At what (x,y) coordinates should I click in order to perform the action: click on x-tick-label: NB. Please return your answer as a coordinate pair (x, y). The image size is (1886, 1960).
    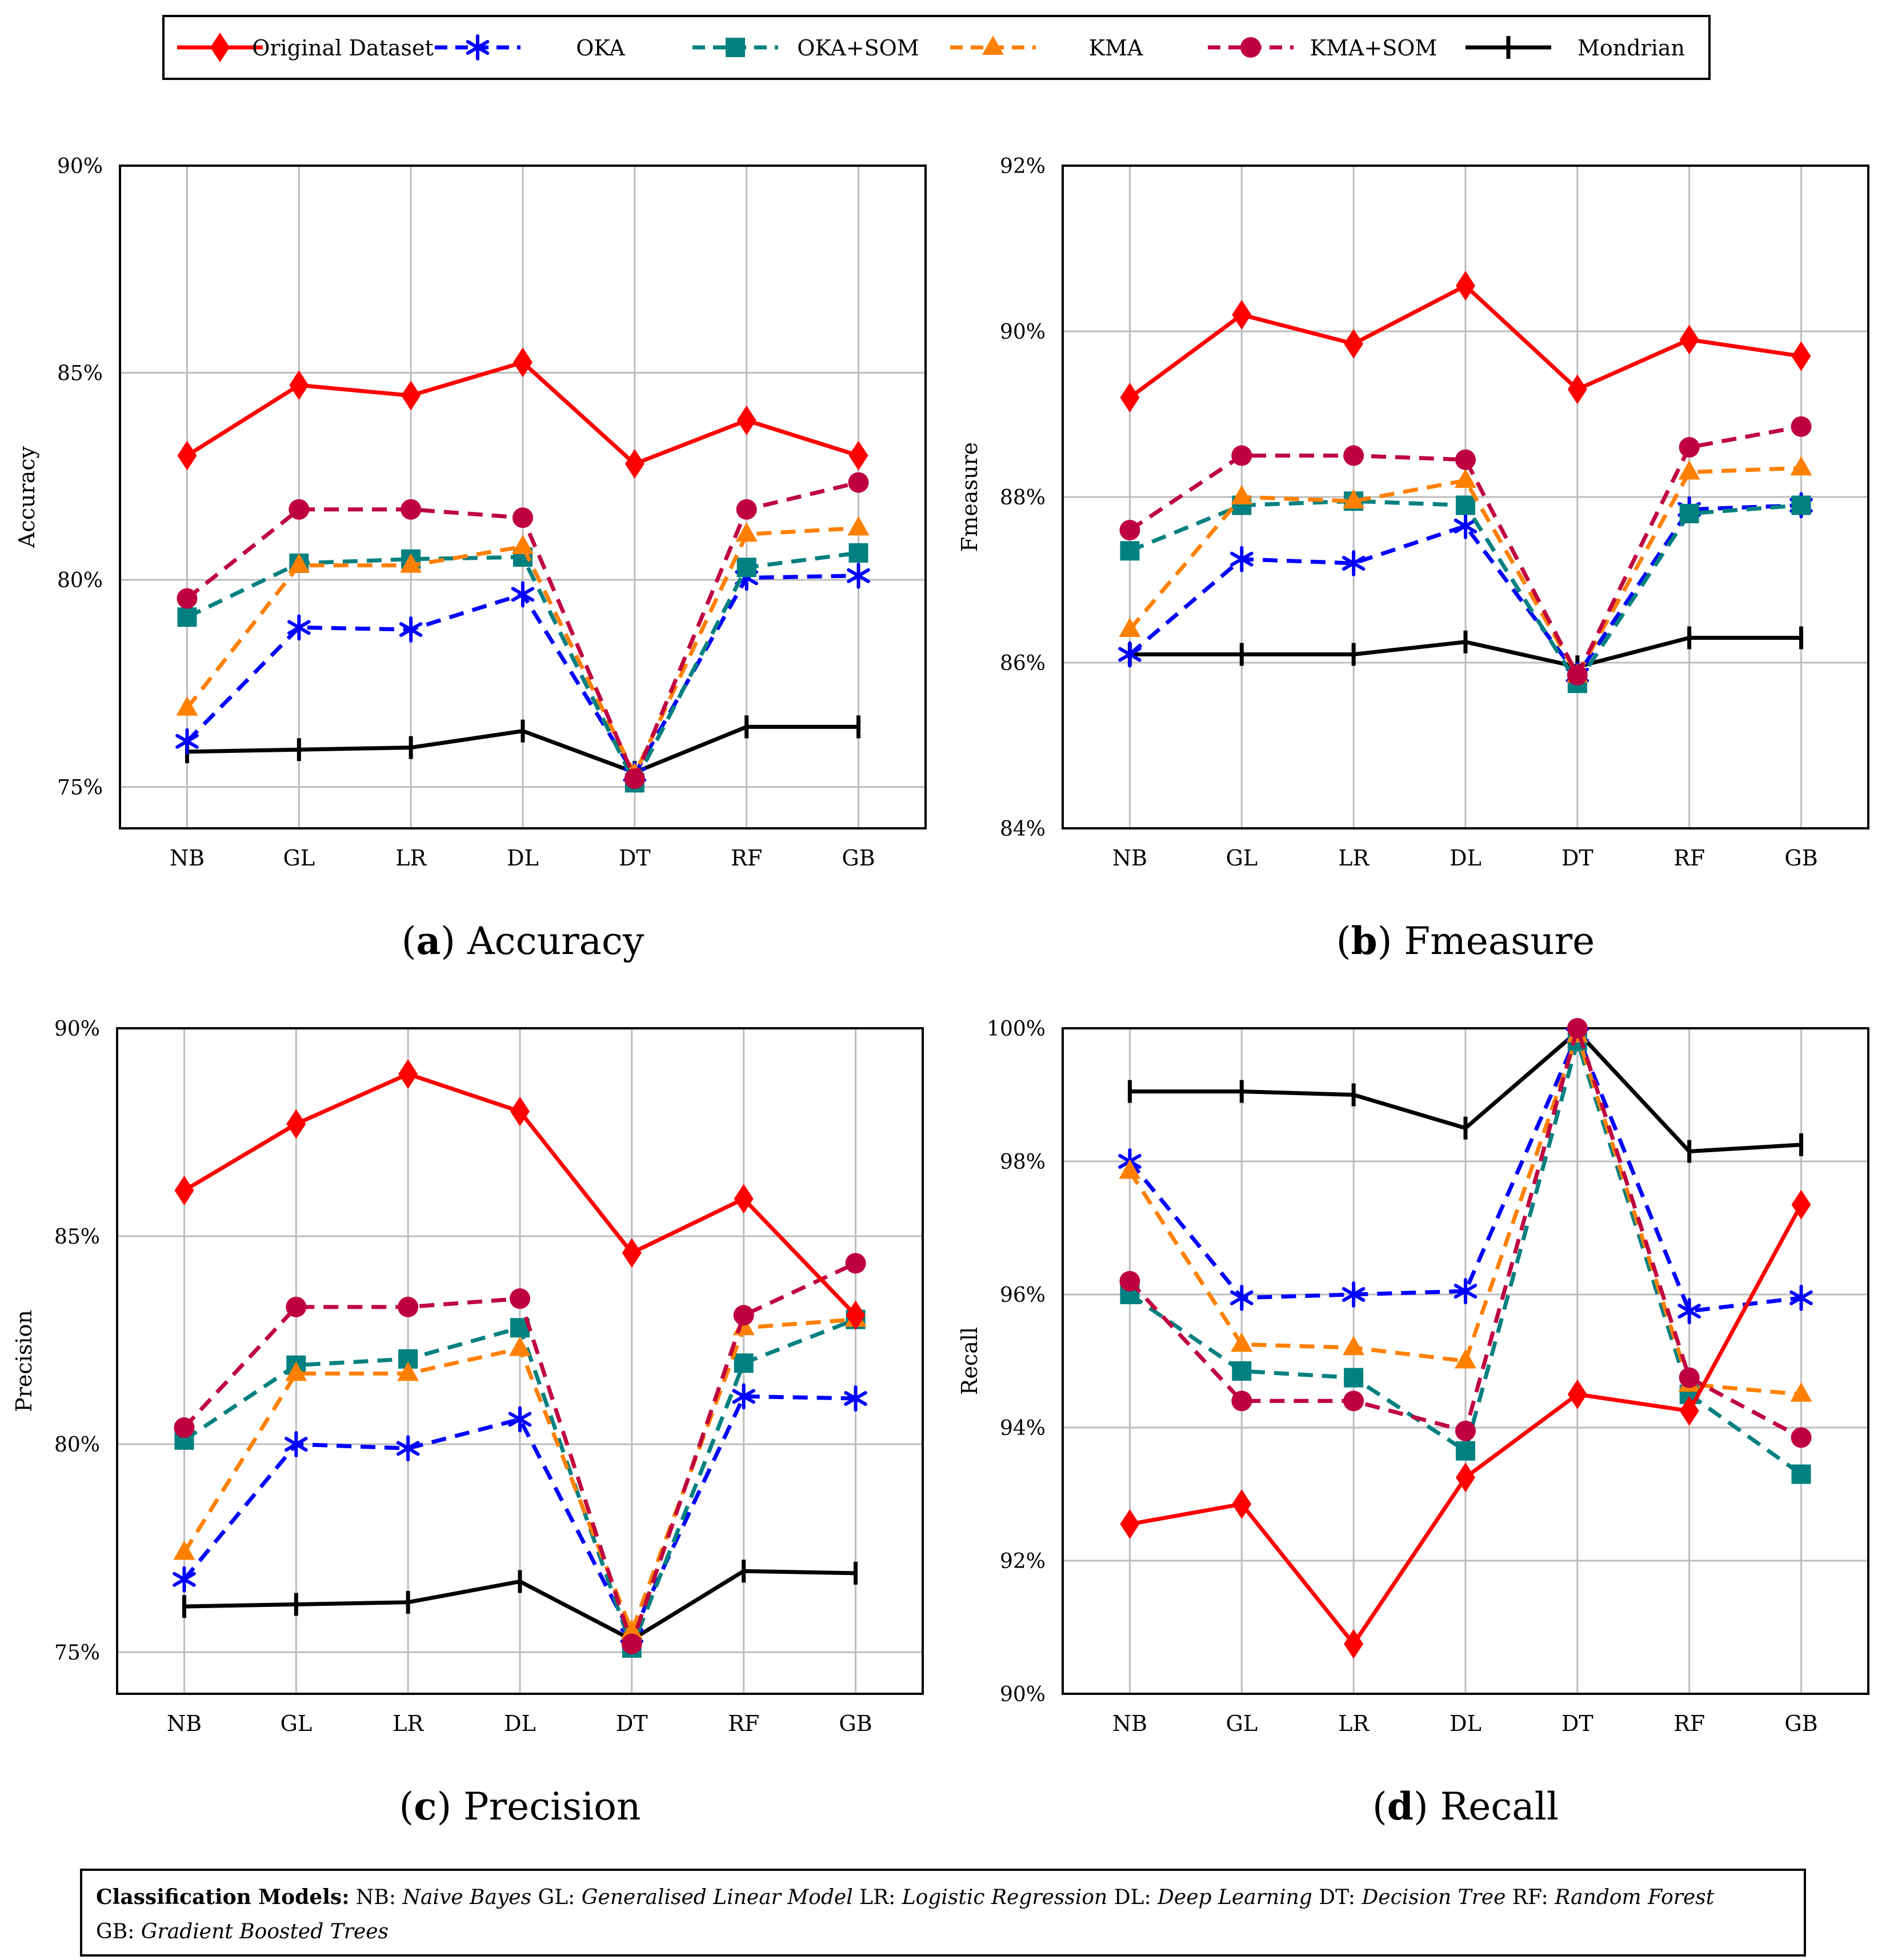
    Looking at the image, I should click on (187, 858).